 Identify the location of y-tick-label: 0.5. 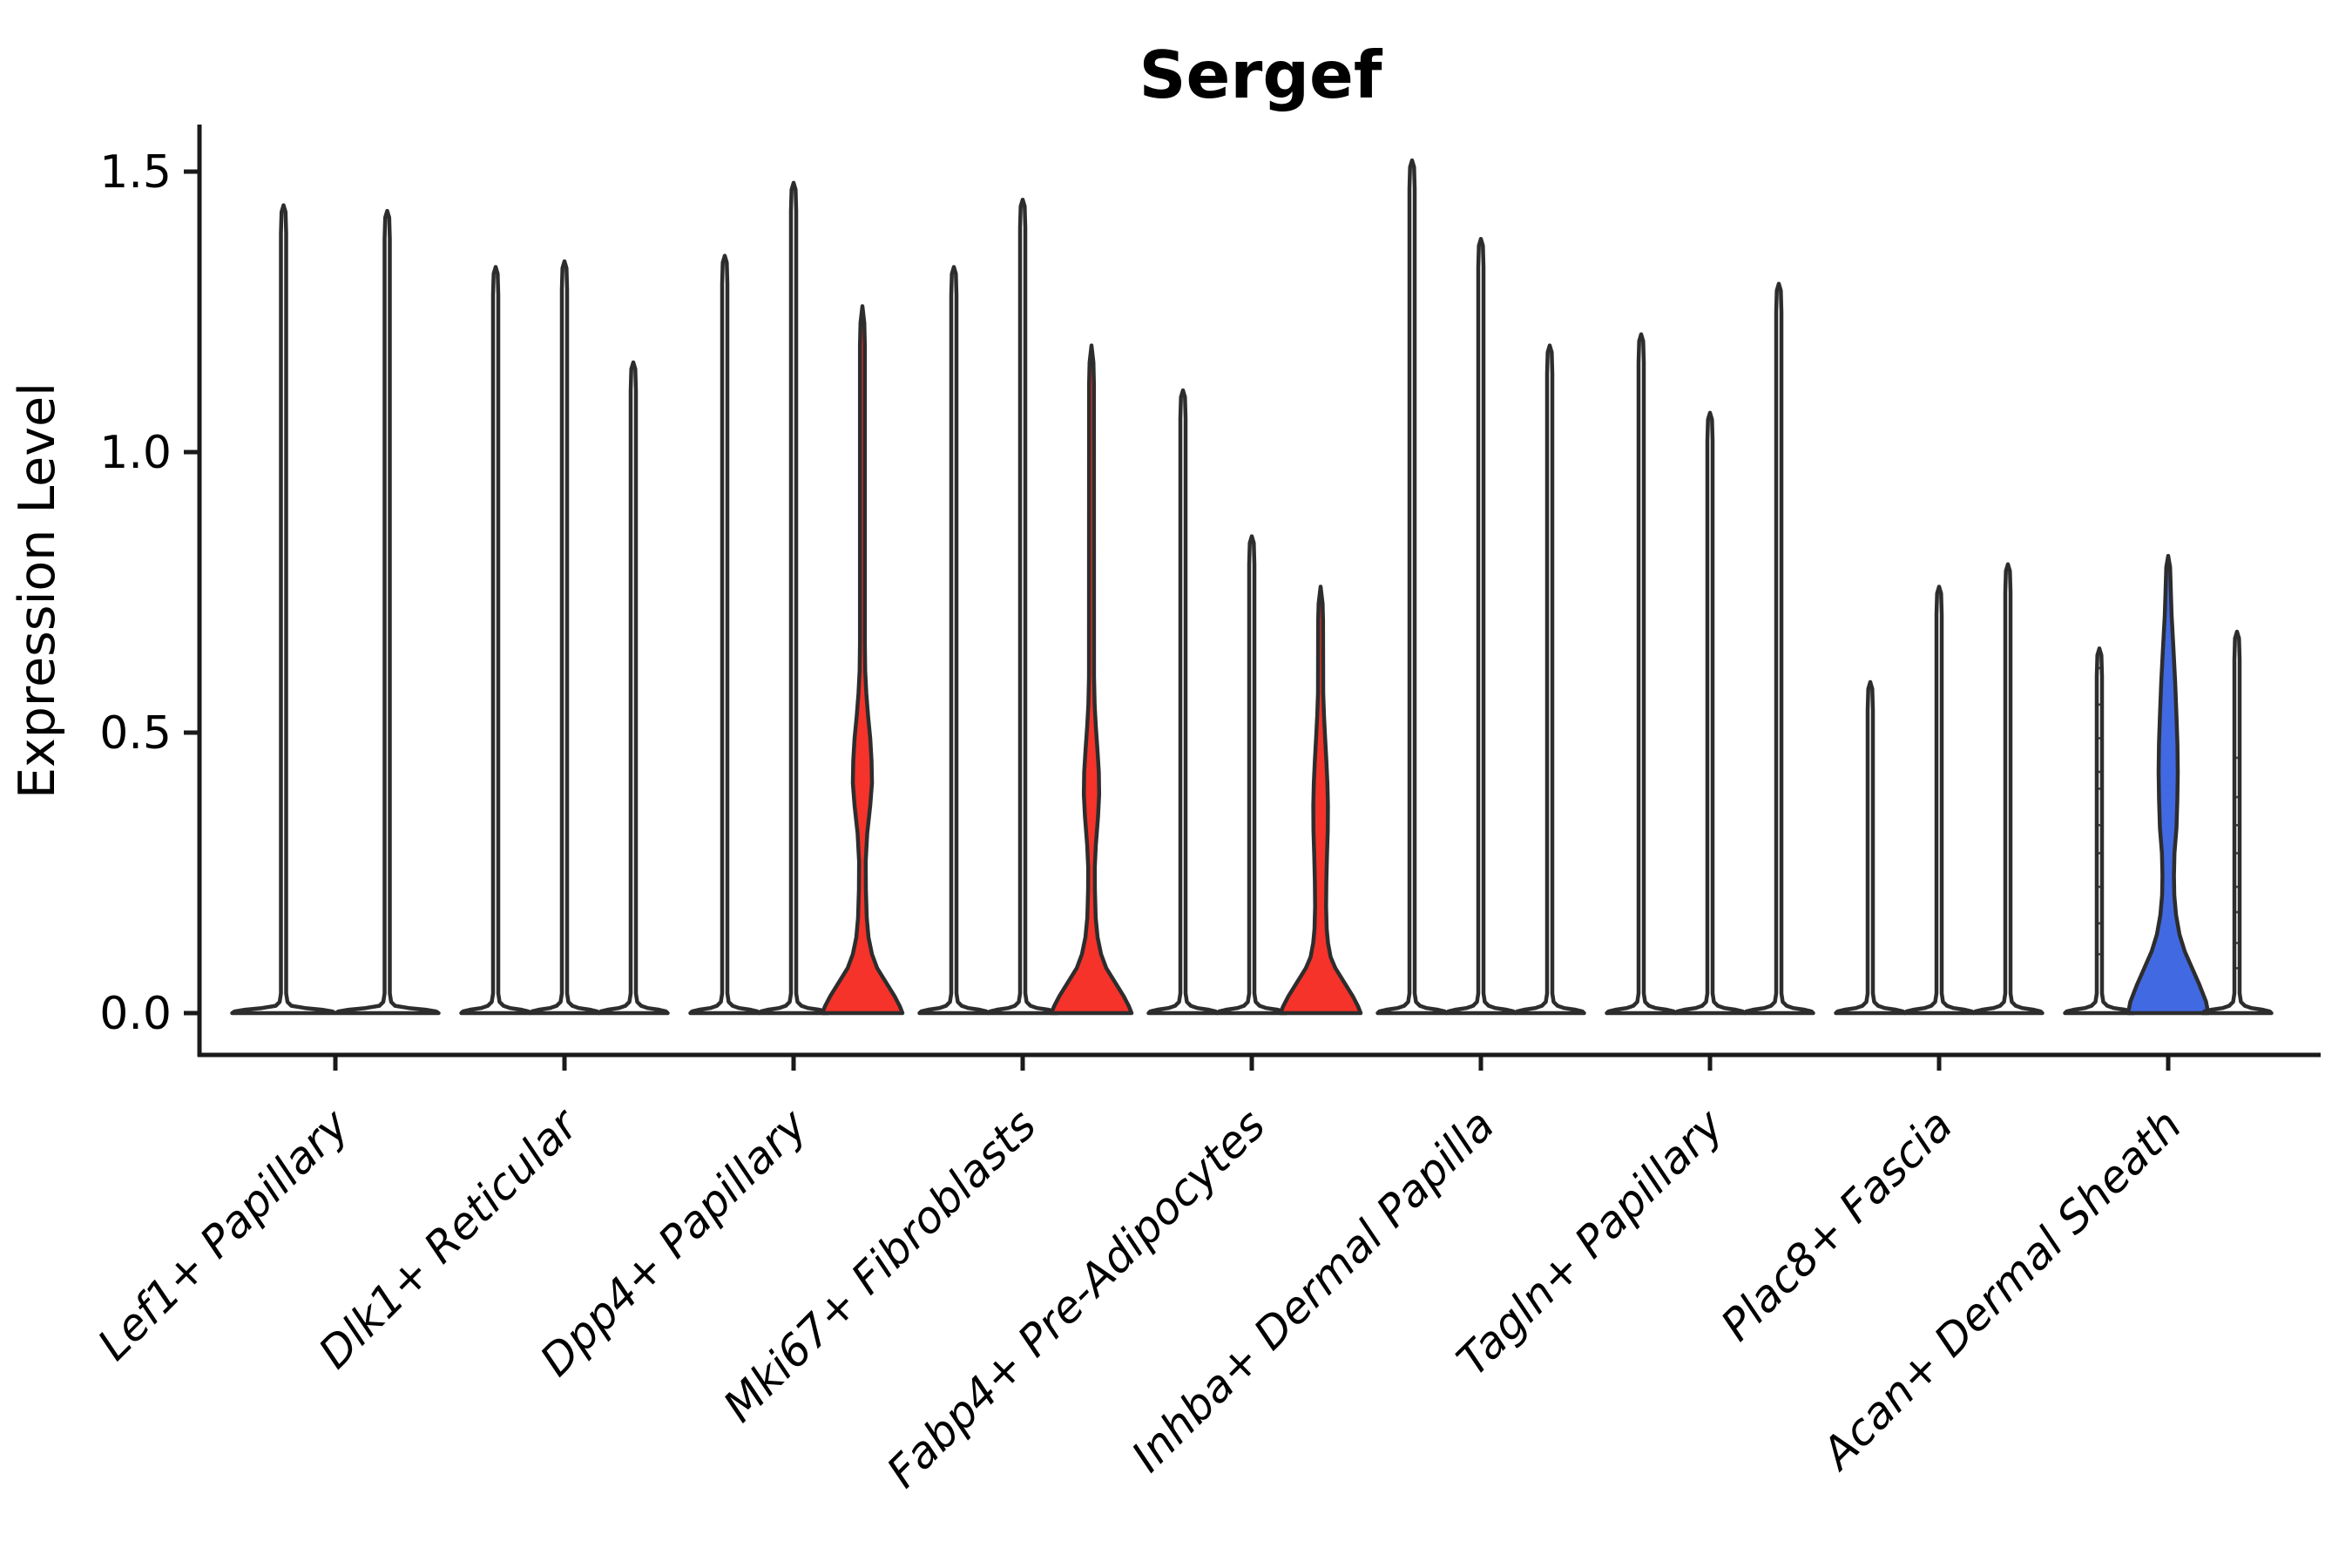
(135, 733).